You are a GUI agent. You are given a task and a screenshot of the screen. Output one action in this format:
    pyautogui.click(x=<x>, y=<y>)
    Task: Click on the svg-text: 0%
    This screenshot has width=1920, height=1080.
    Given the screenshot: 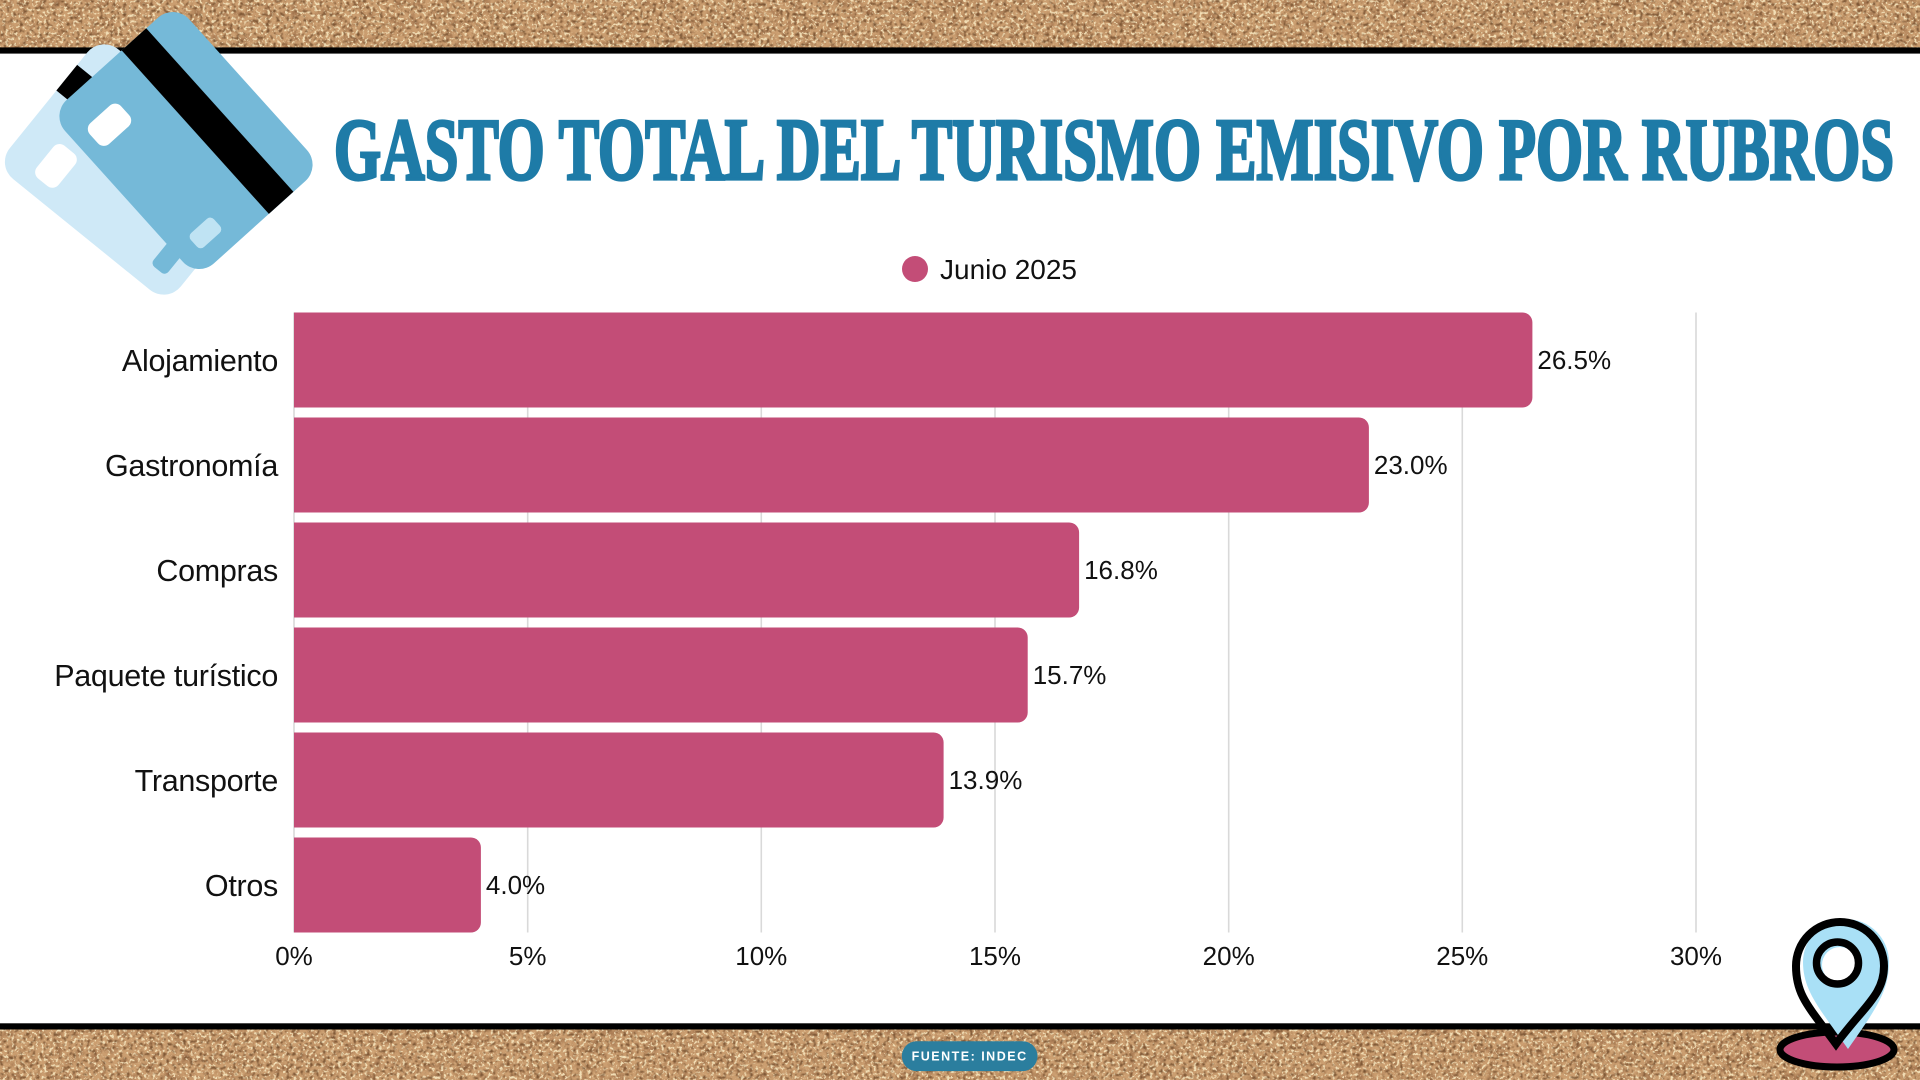 What is the action you would take?
    pyautogui.click(x=294, y=956)
    